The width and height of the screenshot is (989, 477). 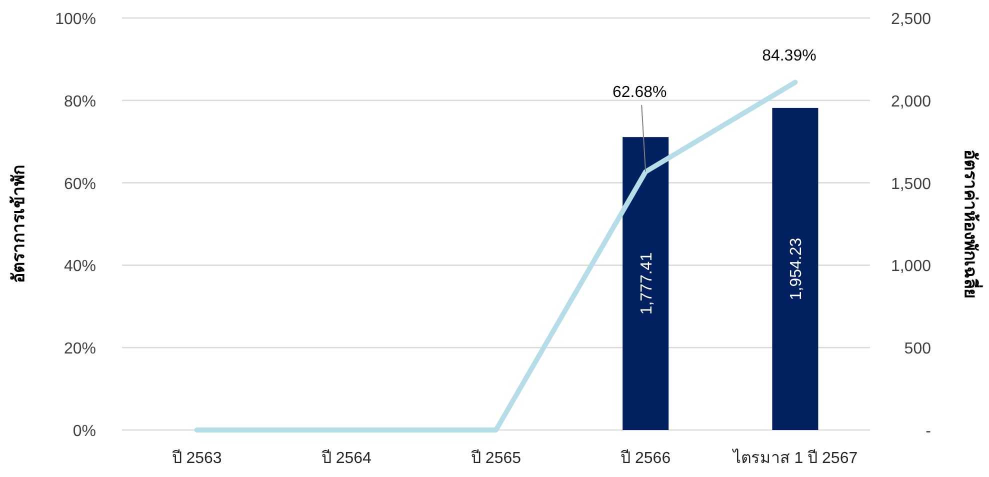 I want to click on data-label: 1,777.41, so click(x=647, y=283).